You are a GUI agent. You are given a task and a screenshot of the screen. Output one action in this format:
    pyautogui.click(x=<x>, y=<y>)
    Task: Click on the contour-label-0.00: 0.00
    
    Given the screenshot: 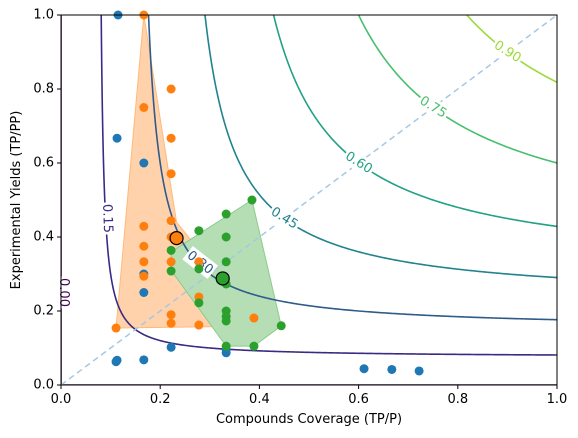 What is the action you would take?
    pyautogui.click(x=63, y=292)
    